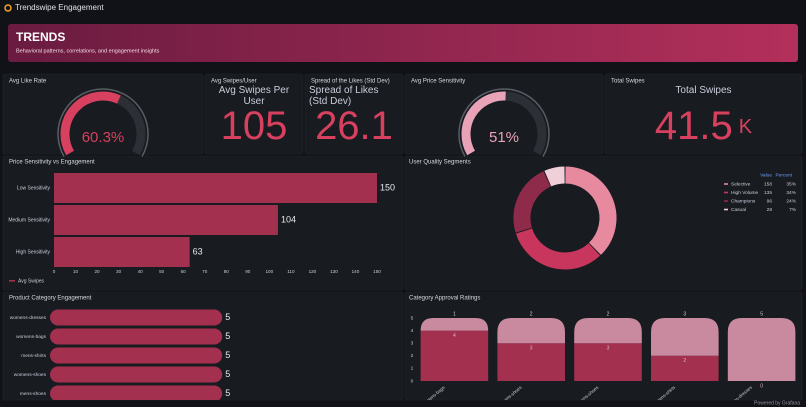 The image size is (806, 407). I want to click on legend-header: Percent, so click(783, 175).